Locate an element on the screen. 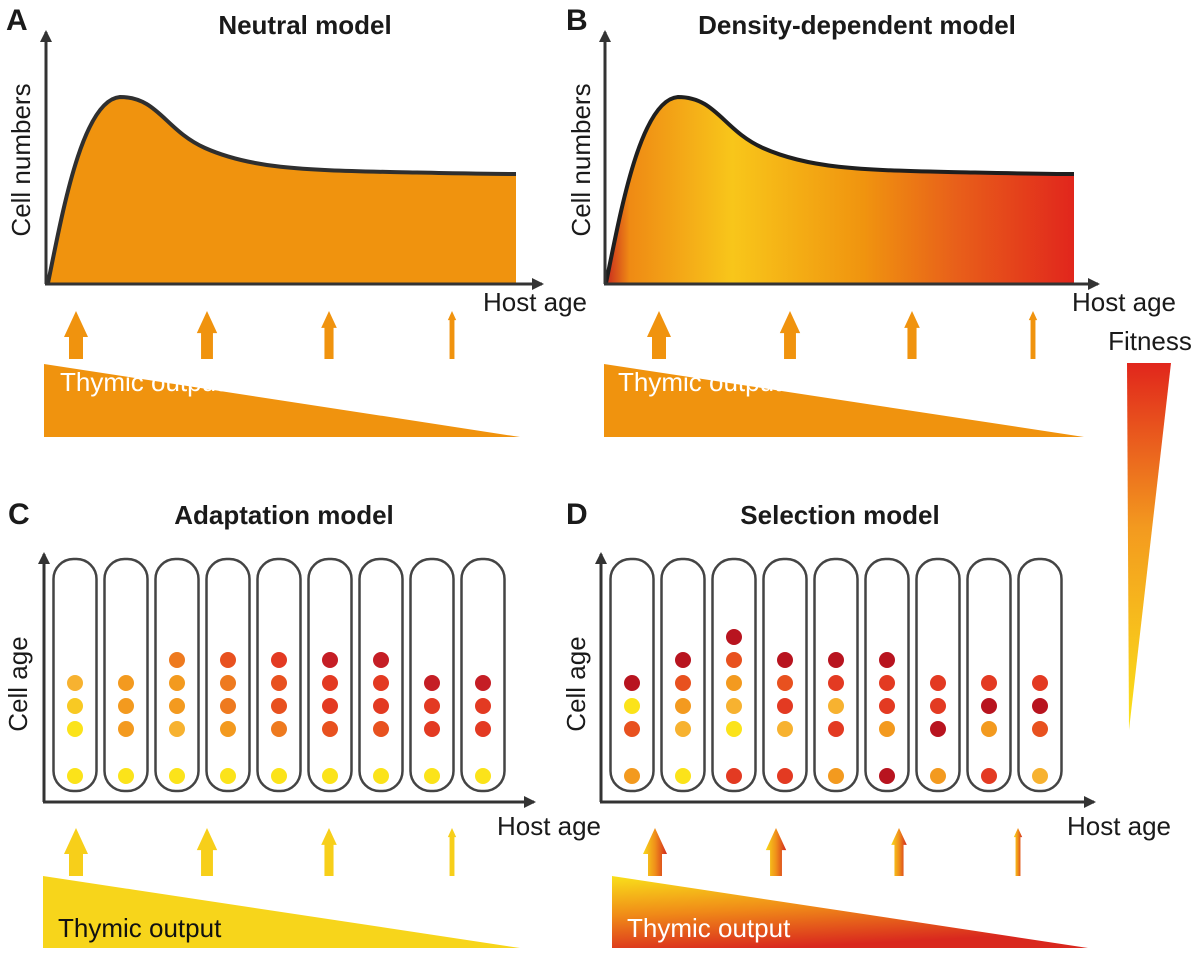  cell-columns-d is located at coordinates (836, 675).